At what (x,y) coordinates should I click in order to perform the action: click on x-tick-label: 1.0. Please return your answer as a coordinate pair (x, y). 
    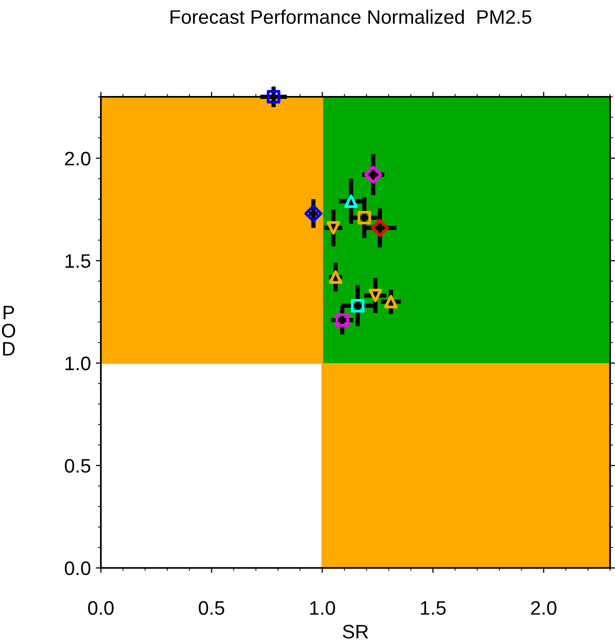
    Looking at the image, I should click on (323, 608).